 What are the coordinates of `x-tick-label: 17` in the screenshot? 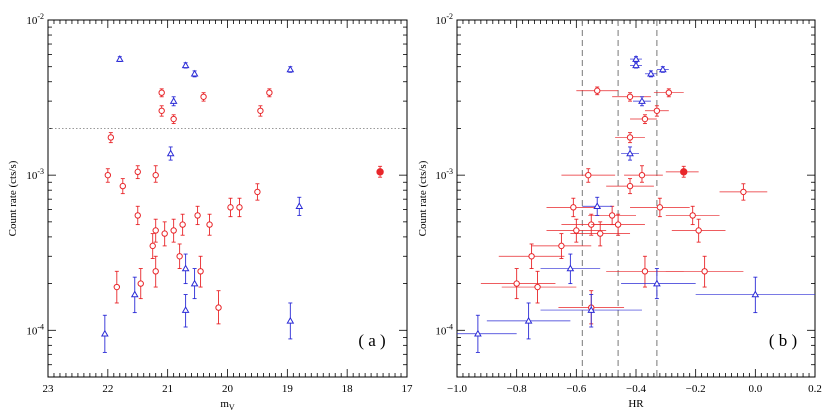 It's located at (408, 389).